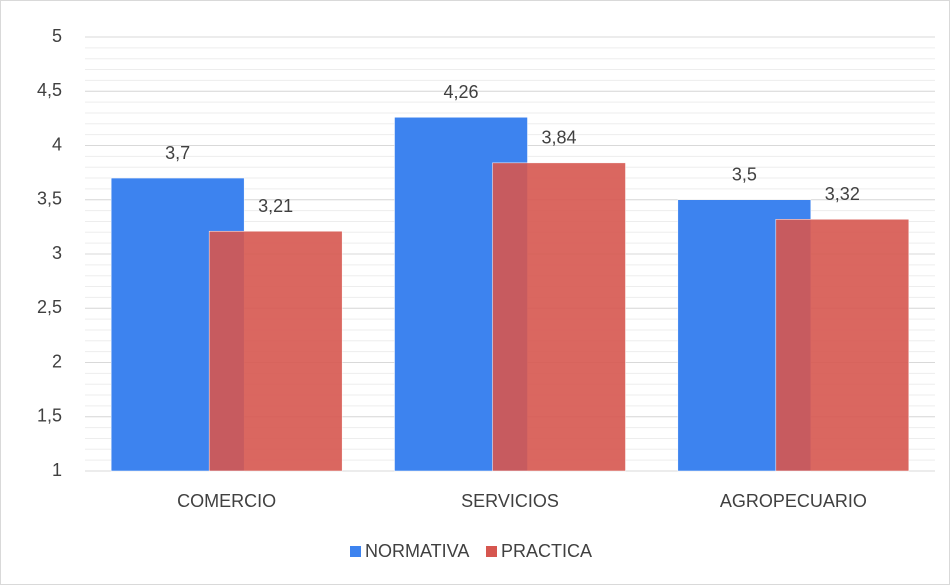  What do you see at coordinates (558, 138) in the screenshot?
I see `value-label: 3,84` at bounding box center [558, 138].